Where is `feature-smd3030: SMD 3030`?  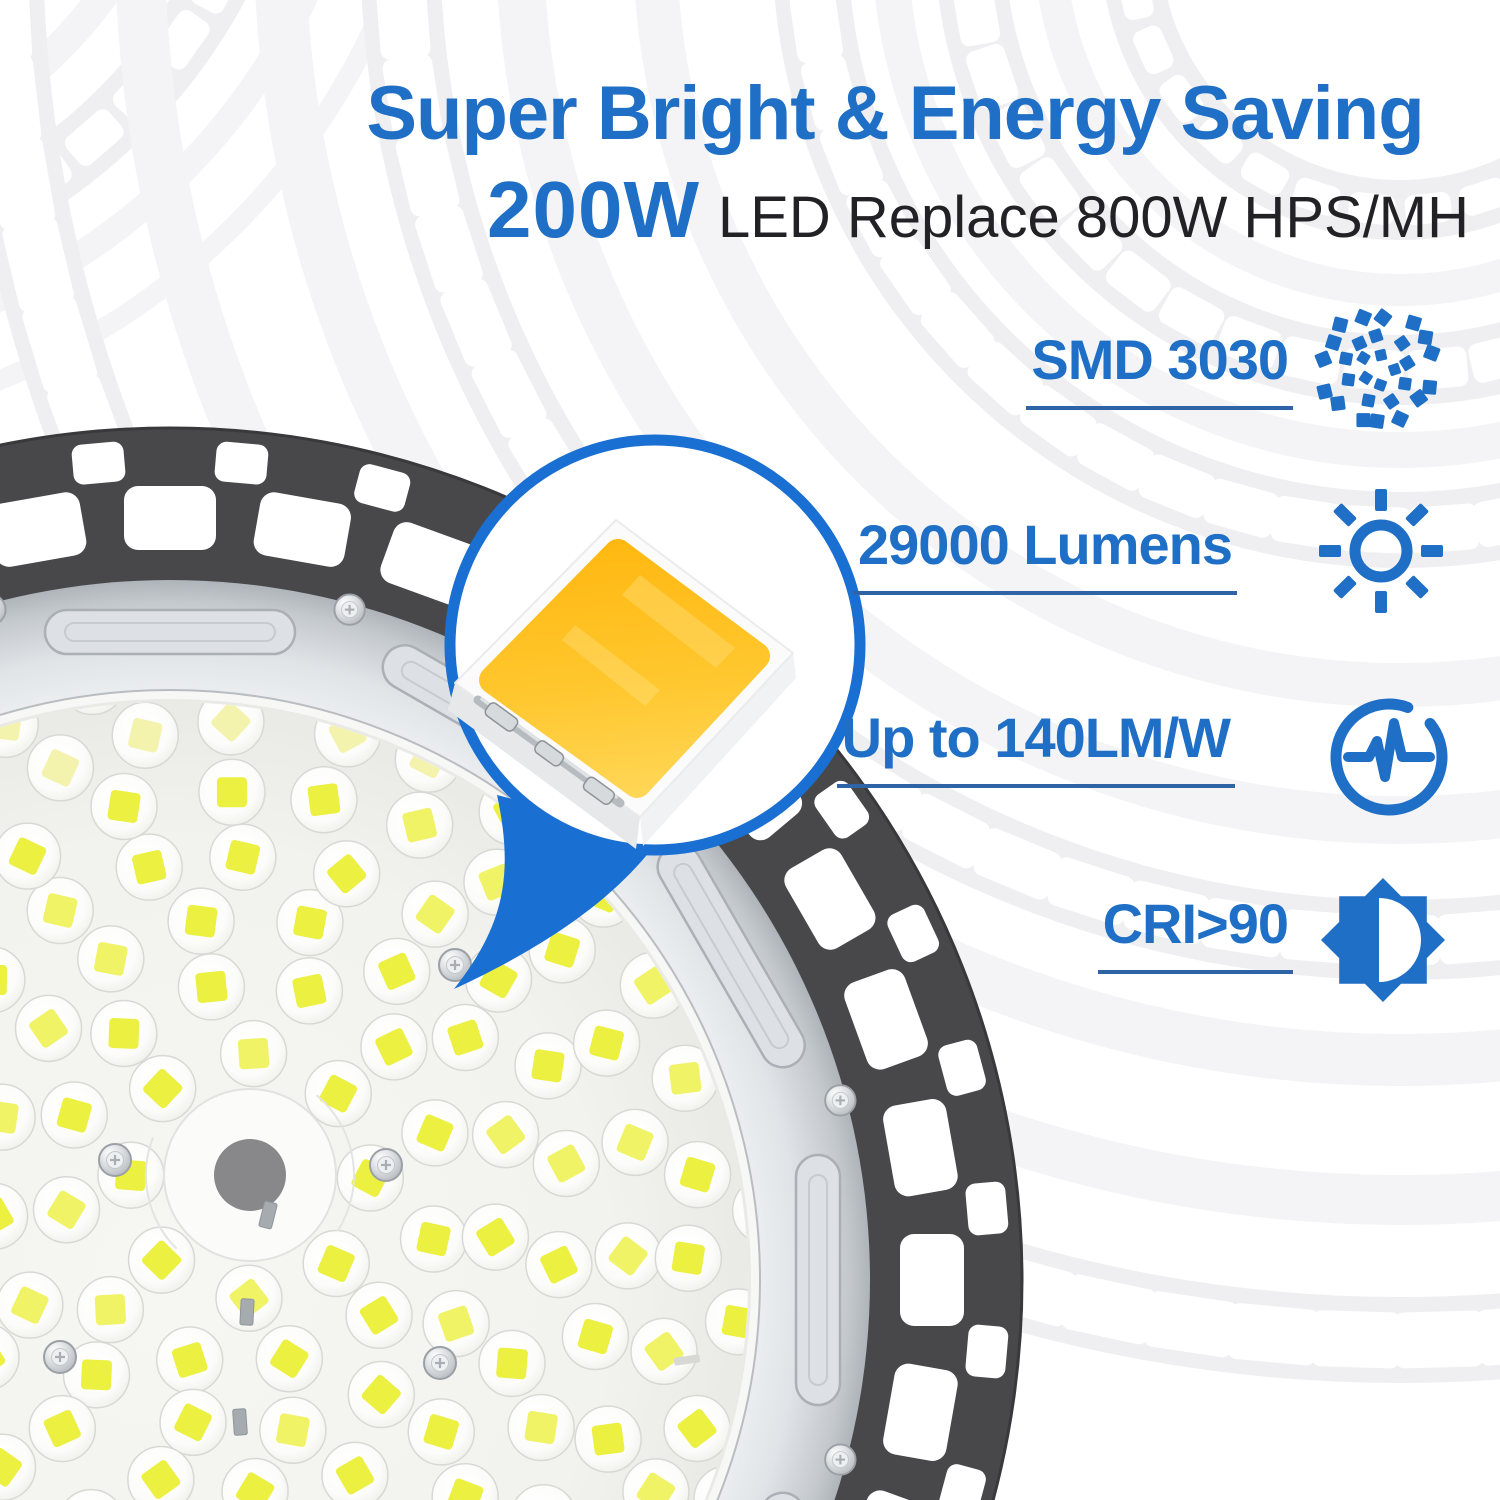 feature-smd3030: SMD 3030 is located at coordinates (1159, 368).